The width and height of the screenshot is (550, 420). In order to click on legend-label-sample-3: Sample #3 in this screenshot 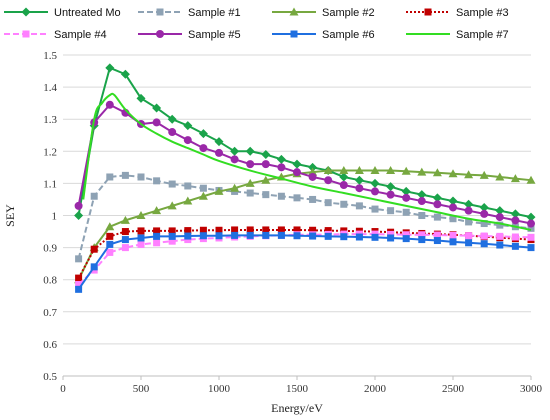, I will do `click(482, 13)`.